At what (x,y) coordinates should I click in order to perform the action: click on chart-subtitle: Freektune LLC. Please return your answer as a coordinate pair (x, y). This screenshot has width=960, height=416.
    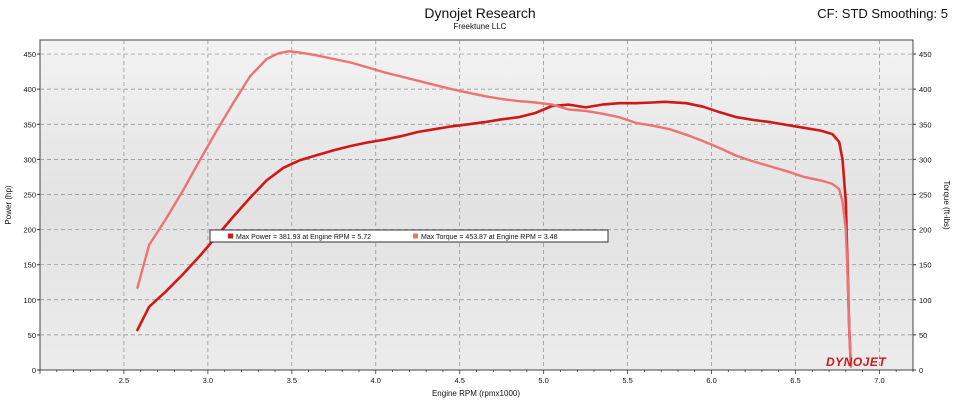
    Looking at the image, I should click on (480, 26).